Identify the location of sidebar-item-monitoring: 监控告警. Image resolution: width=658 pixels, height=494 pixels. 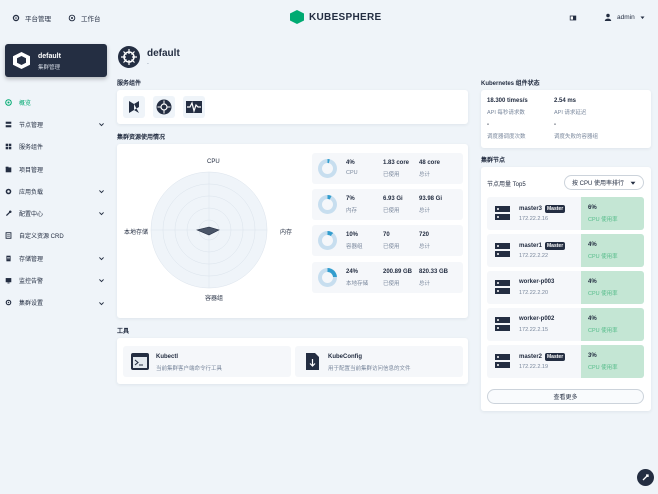
(56, 280).